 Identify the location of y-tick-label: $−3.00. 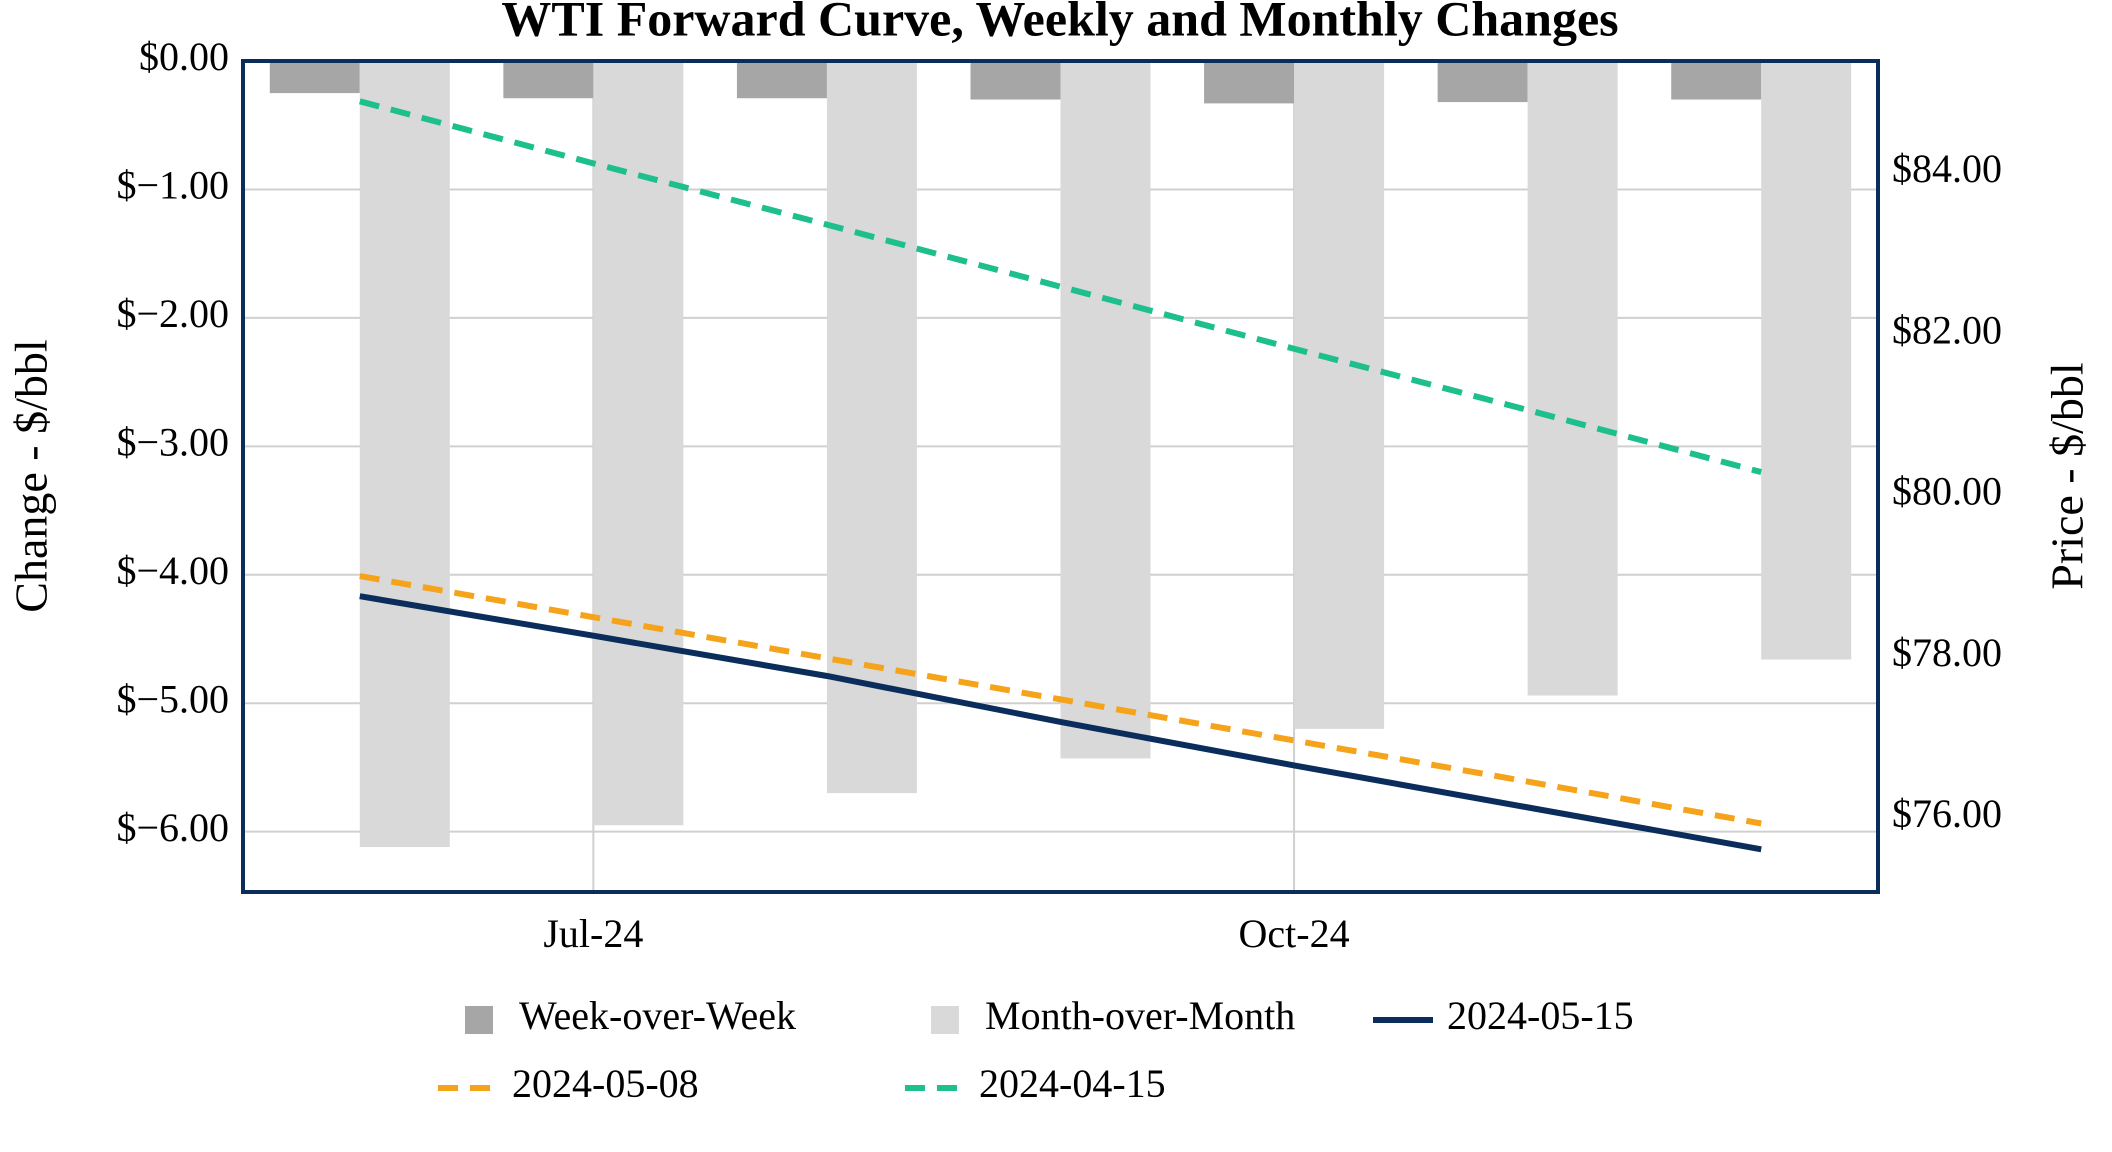
(172, 441).